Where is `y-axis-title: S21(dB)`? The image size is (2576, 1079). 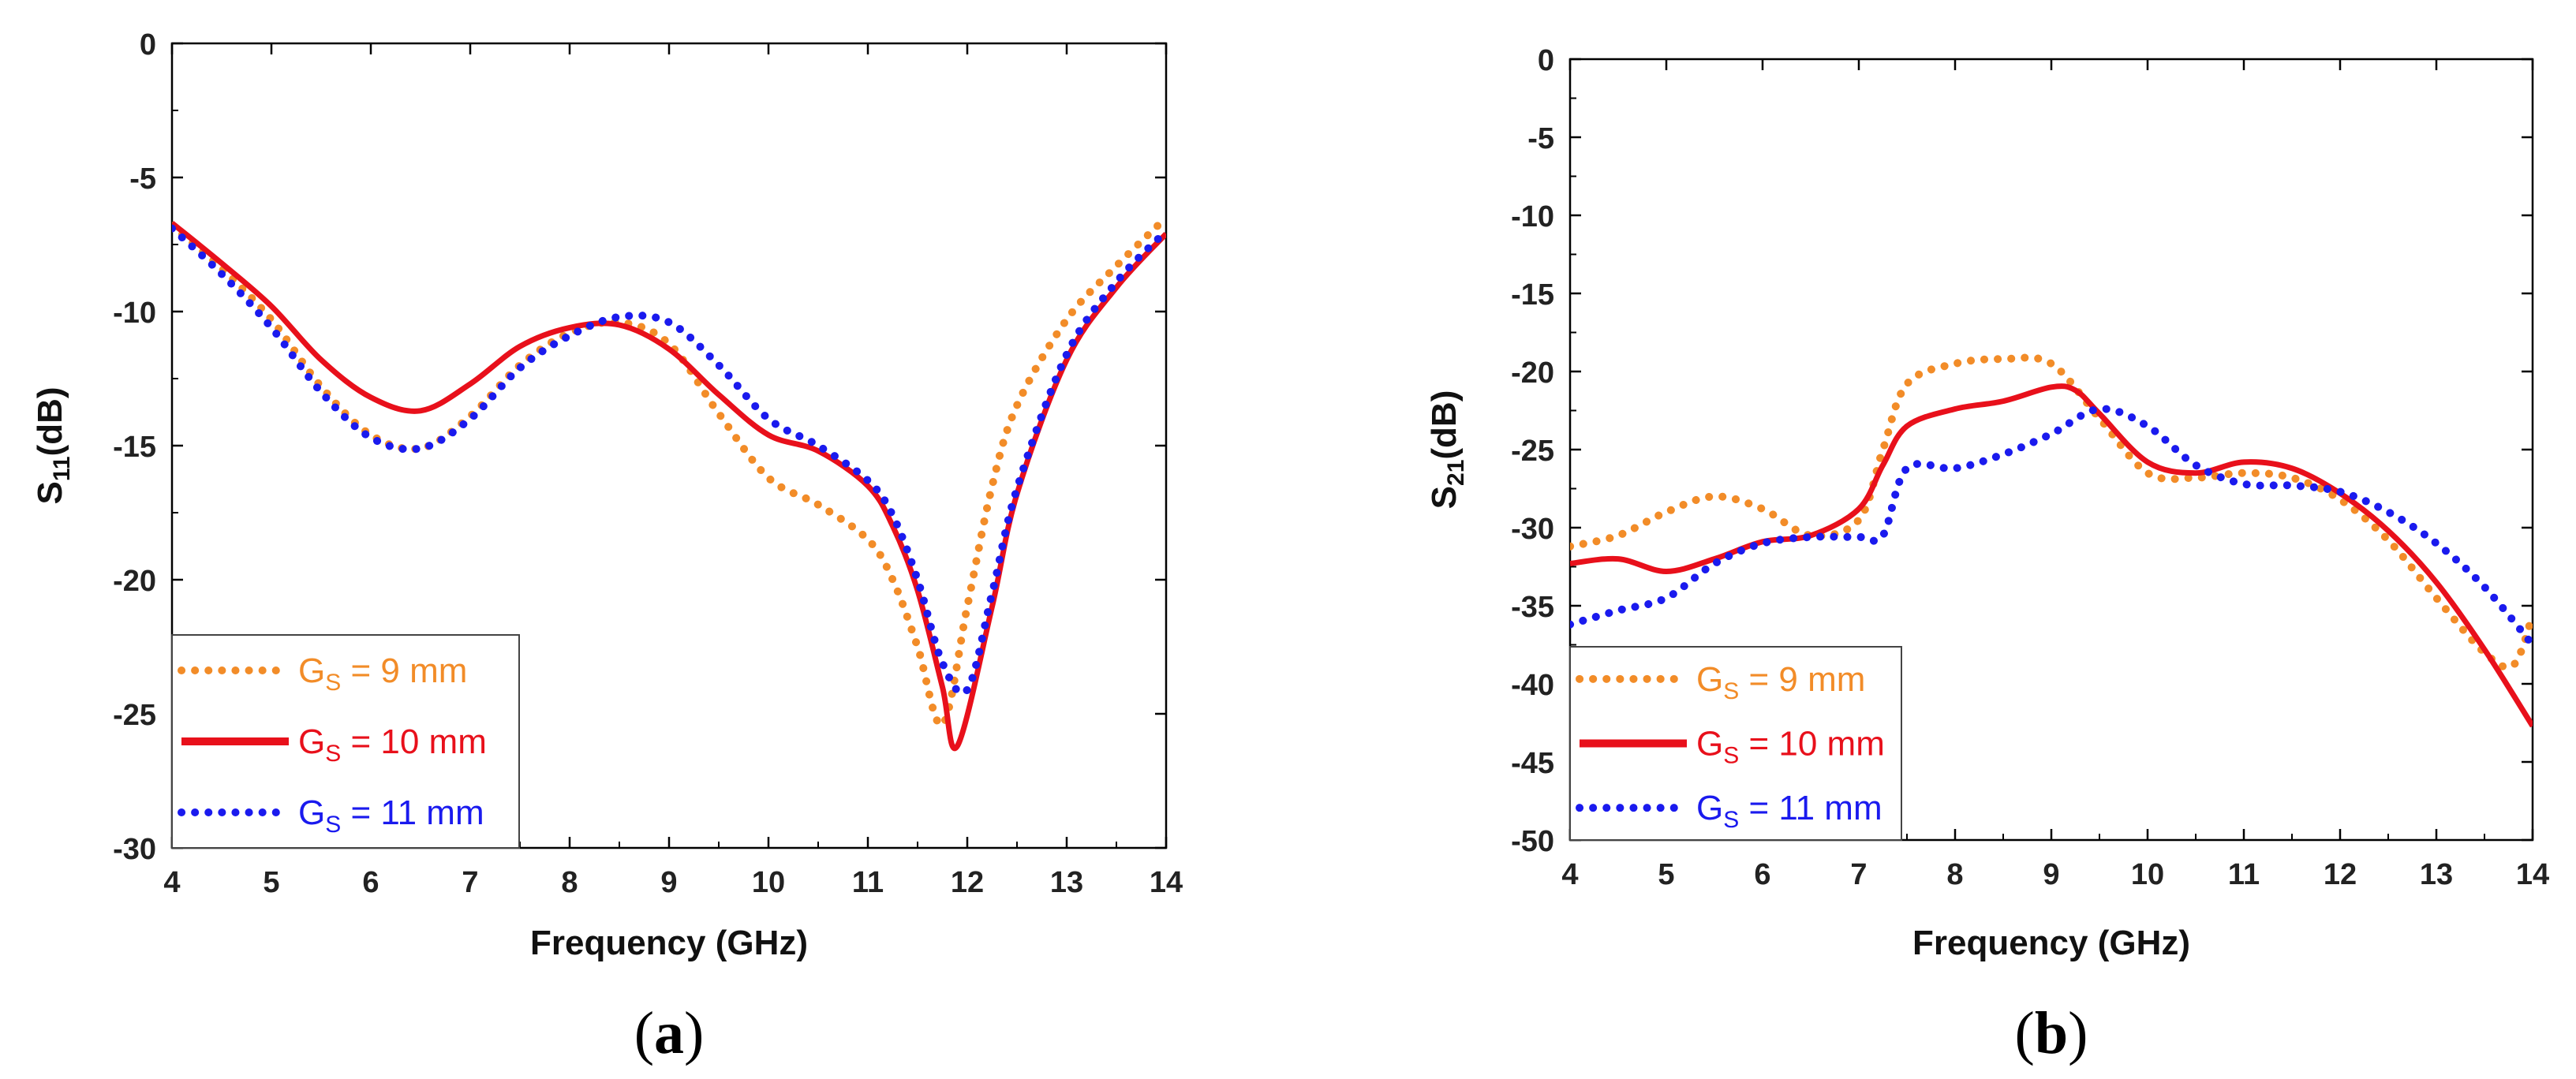 y-axis-title: S21(dB) is located at coordinates (1447, 450).